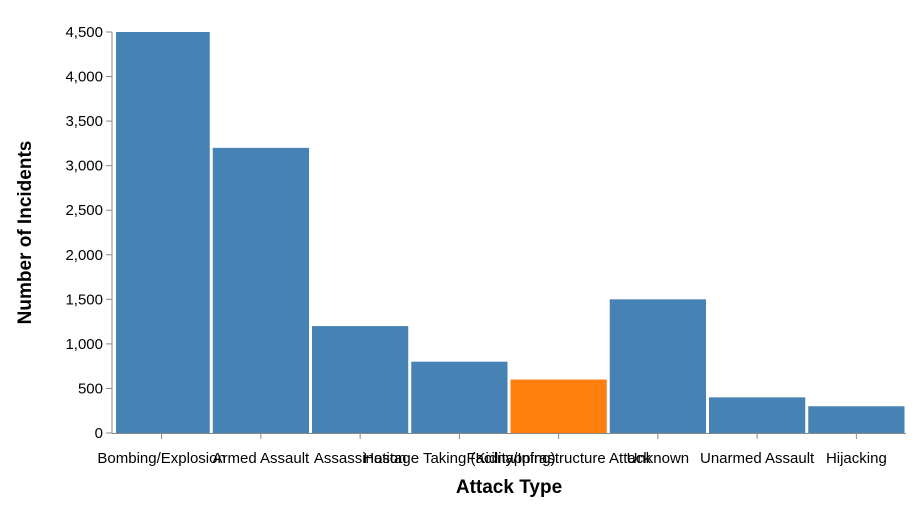 This screenshot has height=506, width=916. I want to click on y-axis-title: Number of Incidents, so click(25, 233).